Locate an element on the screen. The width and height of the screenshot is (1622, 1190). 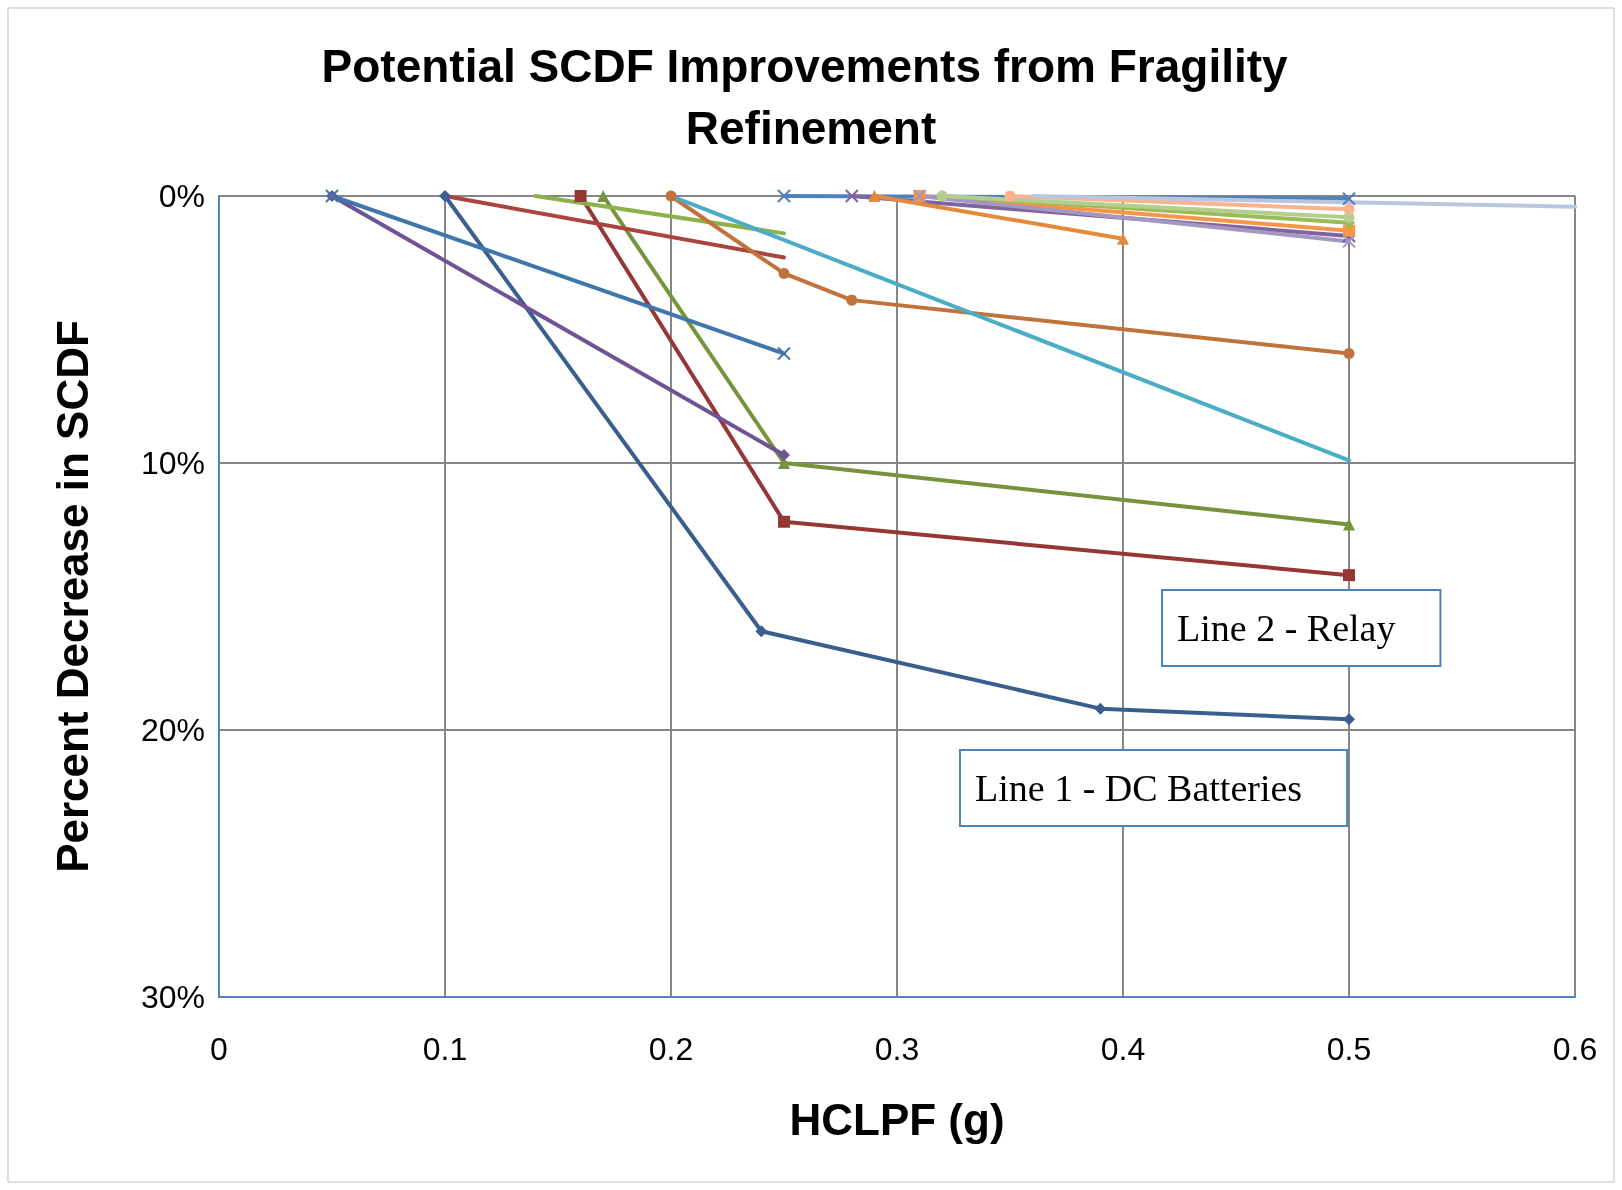
x-tick-label: 0.1 is located at coordinates (445, 1049).